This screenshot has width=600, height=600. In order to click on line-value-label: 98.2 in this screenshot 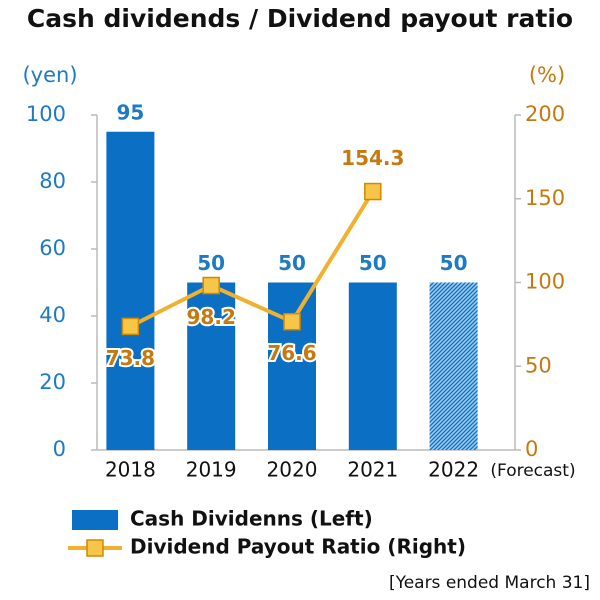, I will do `click(211, 317)`.